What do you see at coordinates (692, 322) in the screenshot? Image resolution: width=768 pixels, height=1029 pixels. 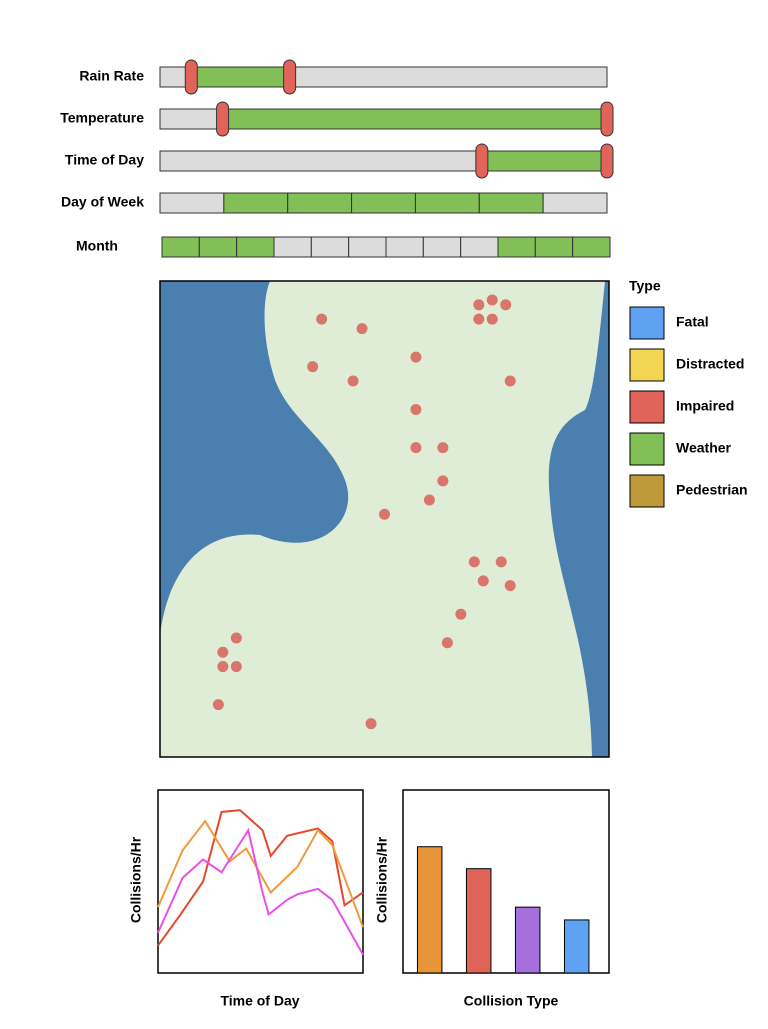 I see `legend-label: Fatal` at bounding box center [692, 322].